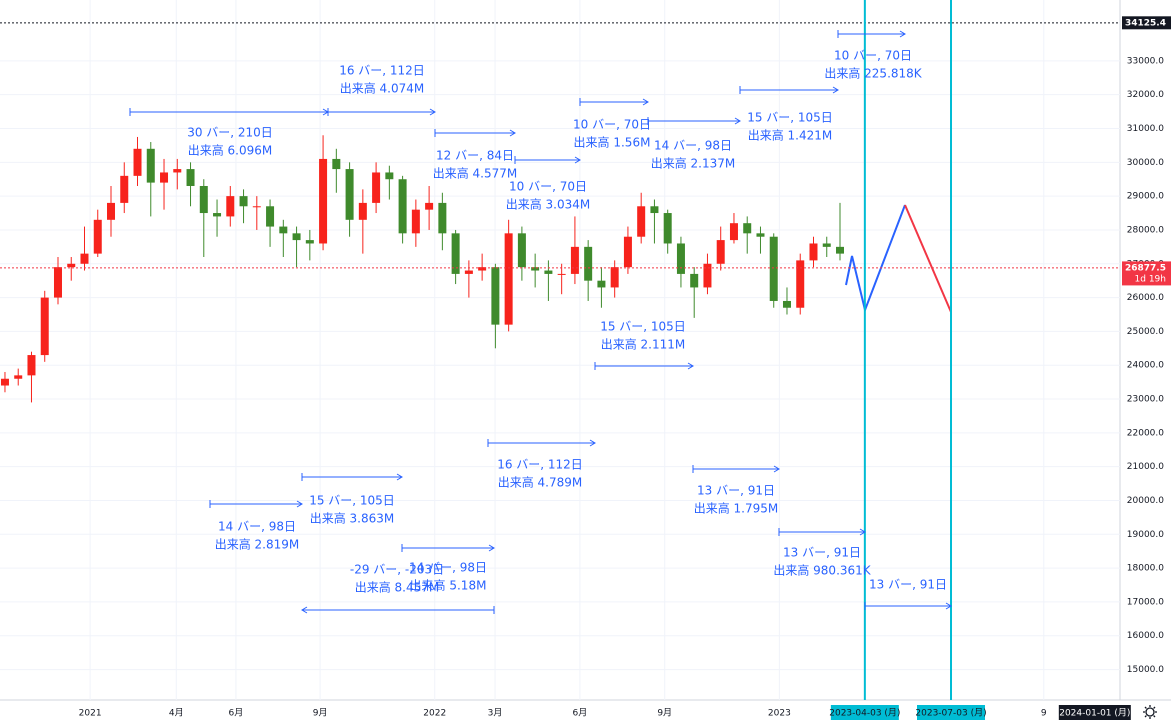 Image resolution: width=1171 pixels, height=721 pixels. Describe the element at coordinates (230, 133) in the screenshot. I see `measure-label: 30 バー, 210日` at that location.